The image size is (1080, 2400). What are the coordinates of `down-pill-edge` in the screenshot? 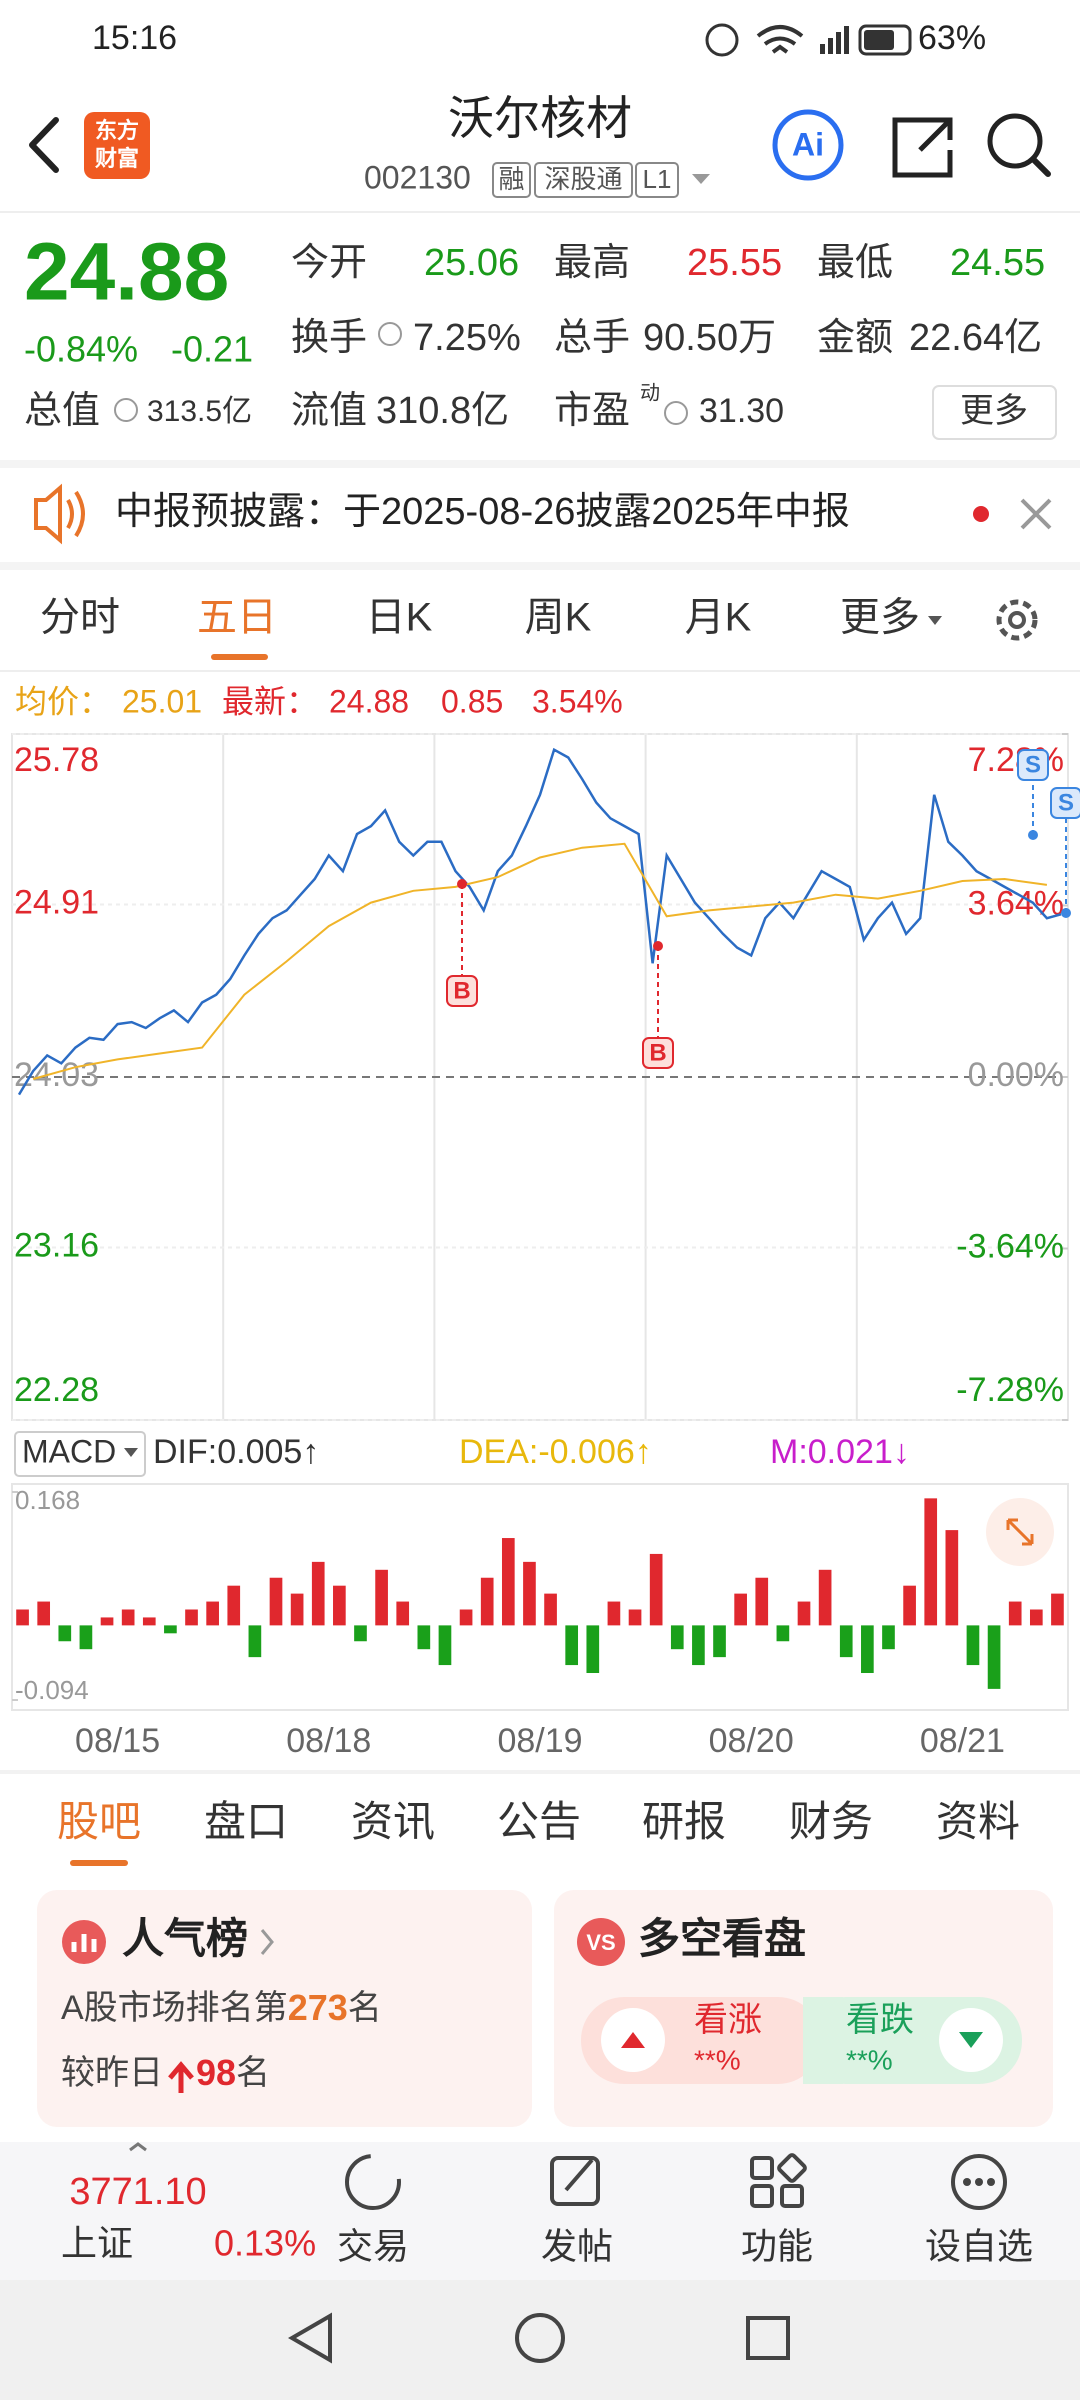 It's located at (823, 2040).